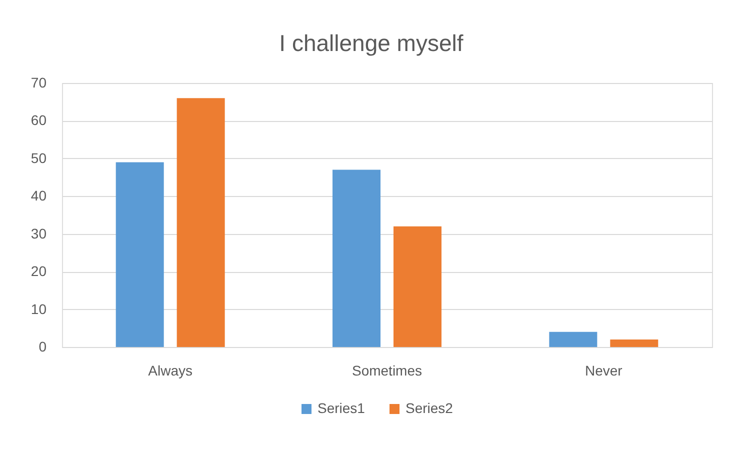 This screenshot has width=745, height=452. Describe the element at coordinates (38, 196) in the screenshot. I see `y-tick-label: 40` at that location.